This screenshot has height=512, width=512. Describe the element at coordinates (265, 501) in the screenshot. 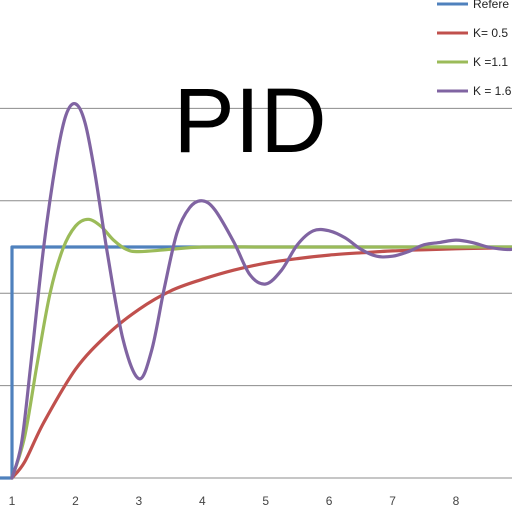

I see `x-tick-label: 5` at that location.